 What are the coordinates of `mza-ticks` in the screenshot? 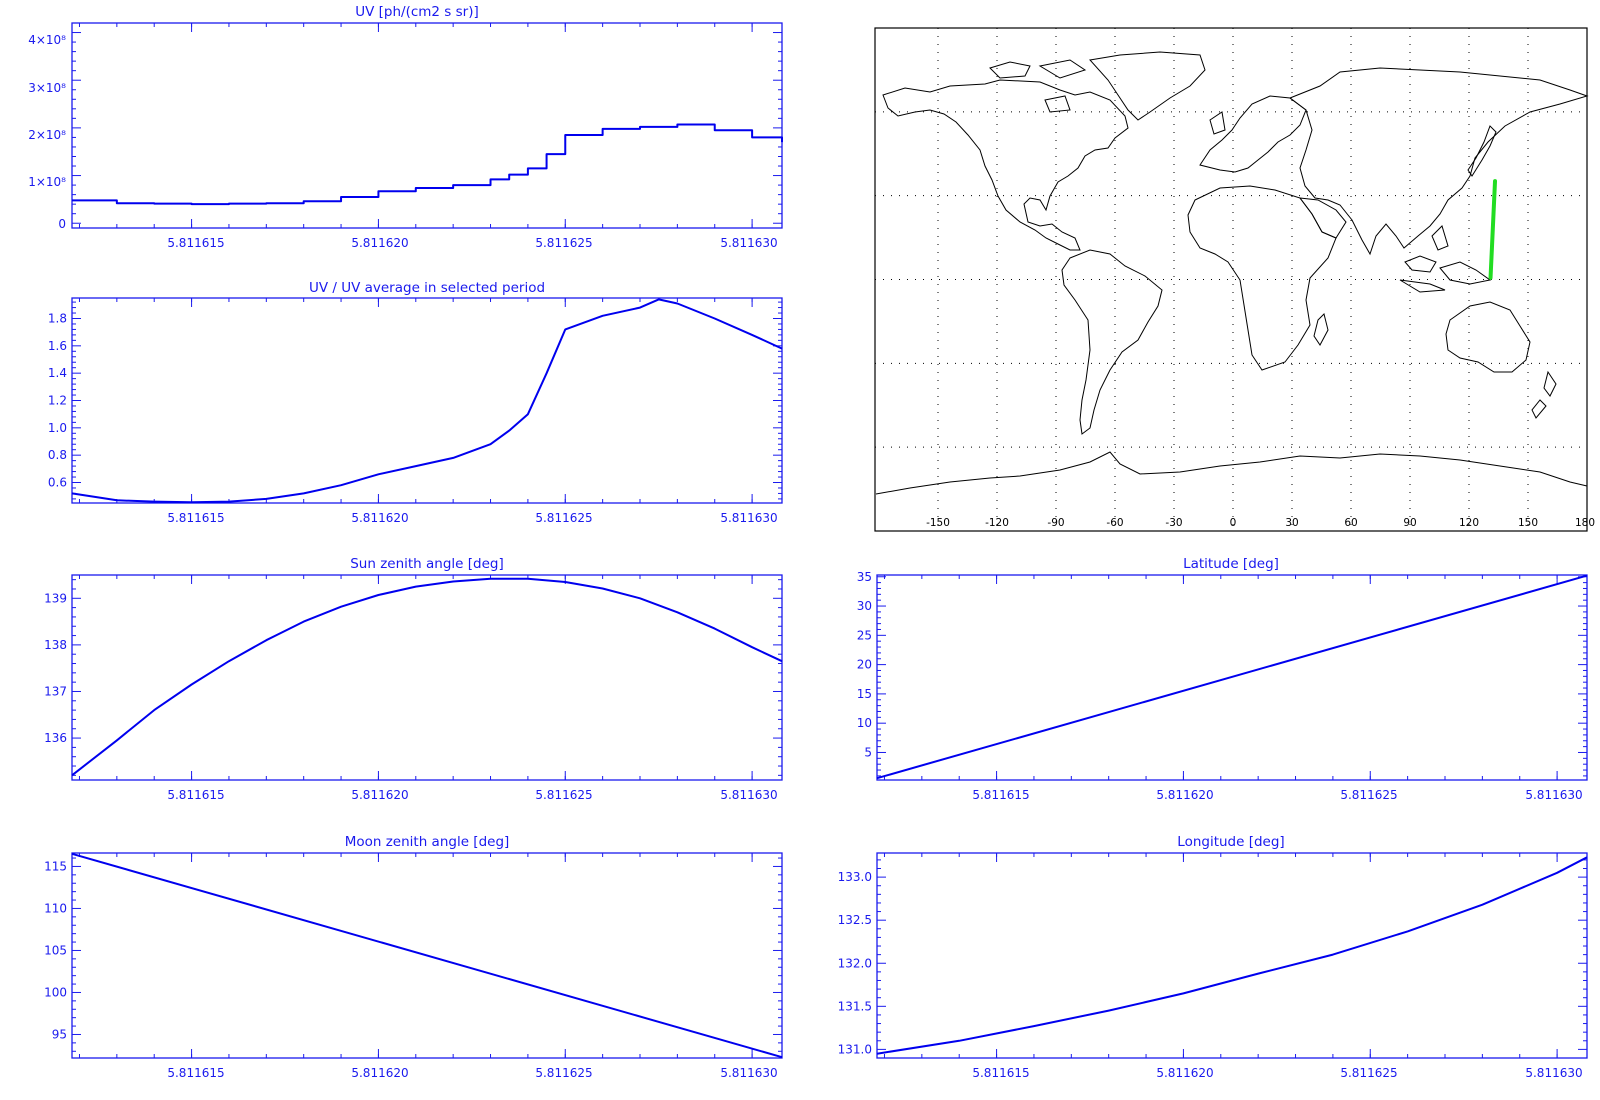 It's located at (427, 955).